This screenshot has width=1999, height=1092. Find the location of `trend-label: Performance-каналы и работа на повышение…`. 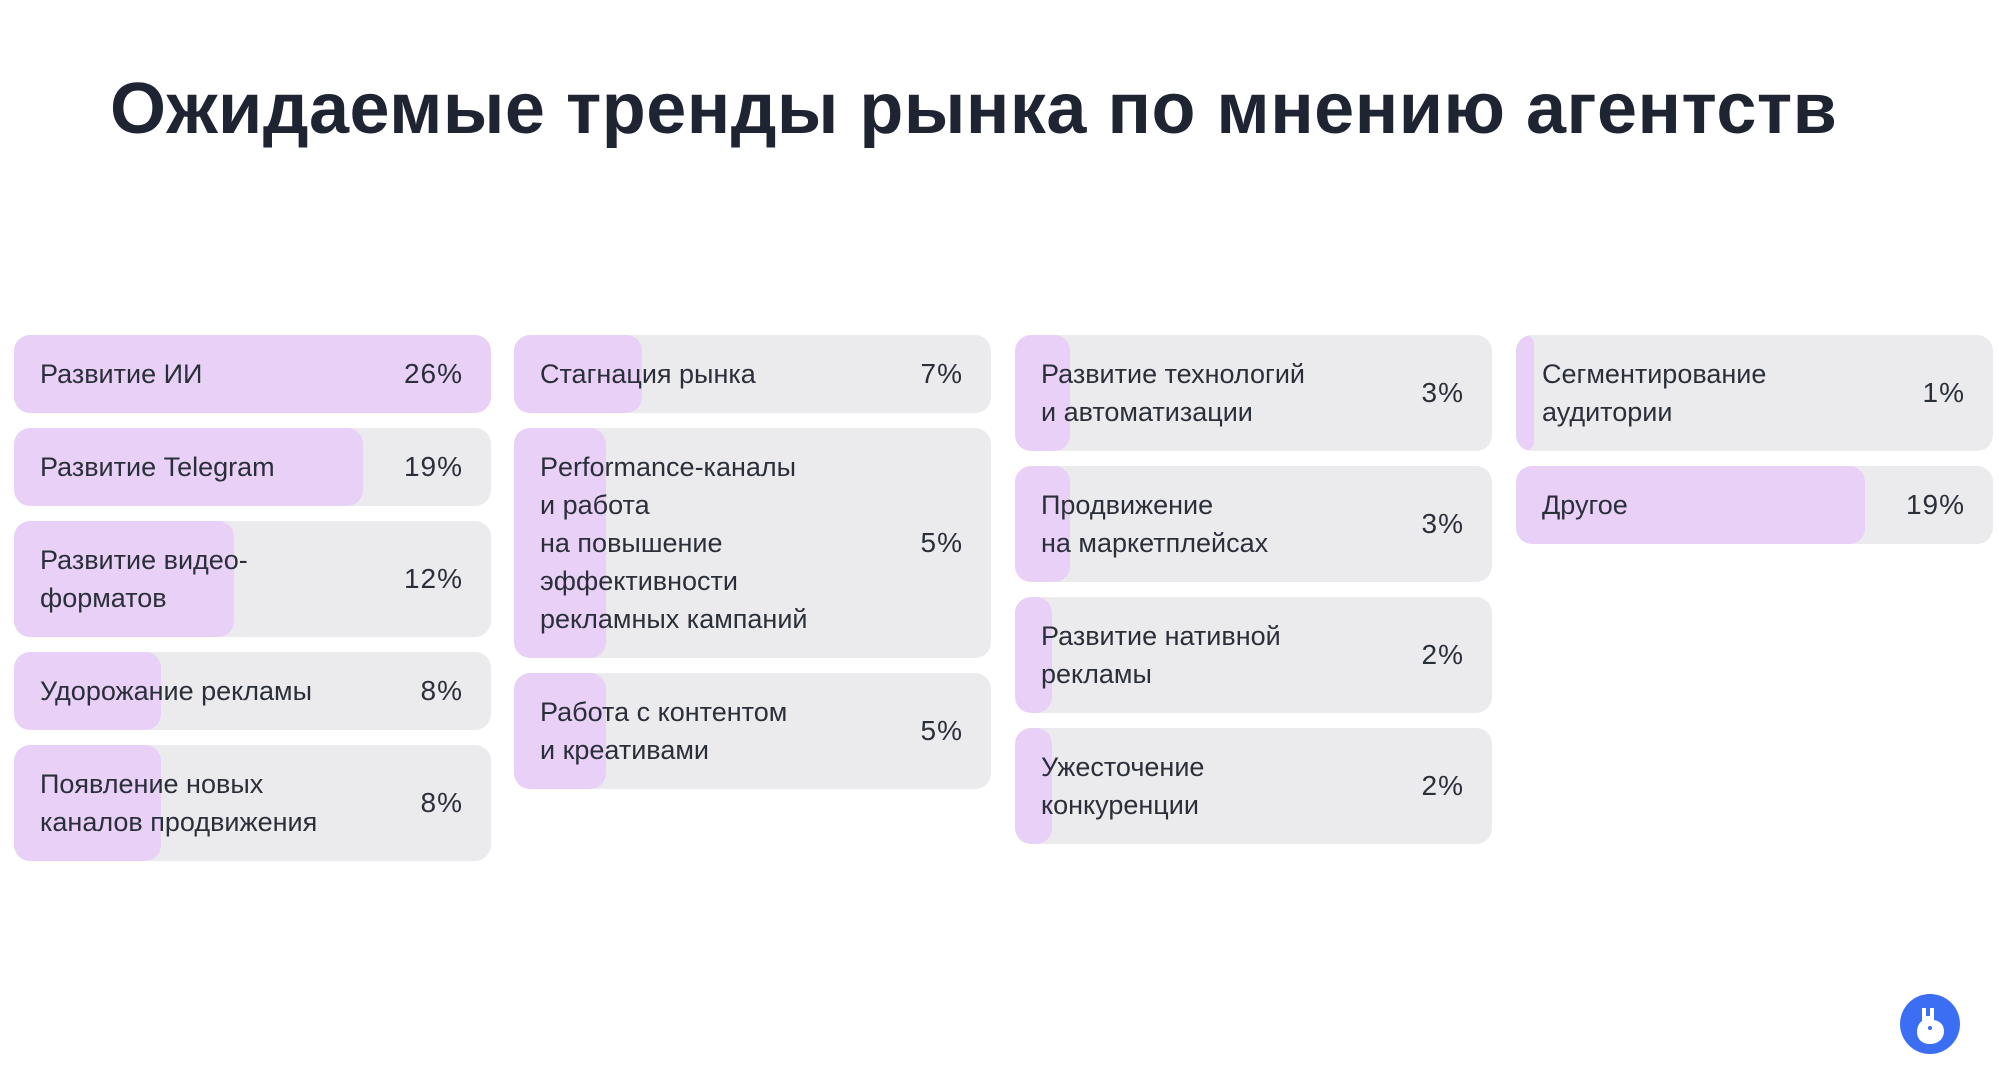

trend-label: Performance-каналы и работа на повышение… is located at coordinates (674, 543).